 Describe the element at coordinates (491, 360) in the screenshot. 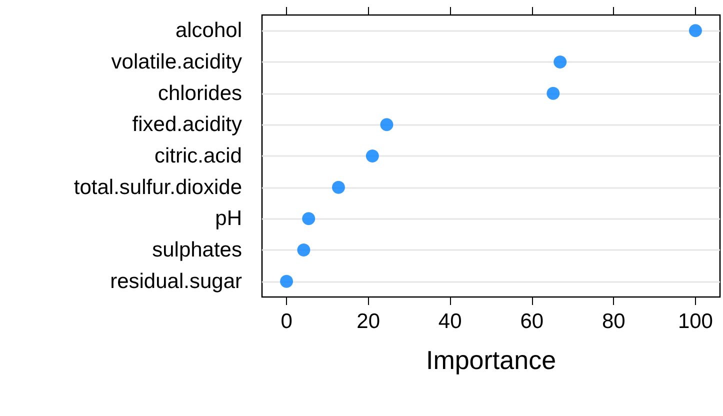

I see `x-axis-title: Importance` at that location.